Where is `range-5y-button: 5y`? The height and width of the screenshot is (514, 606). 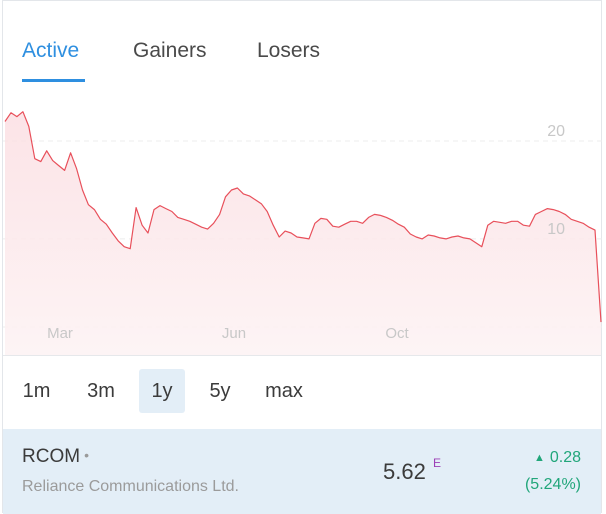 range-5y-button: 5y is located at coordinates (220, 391).